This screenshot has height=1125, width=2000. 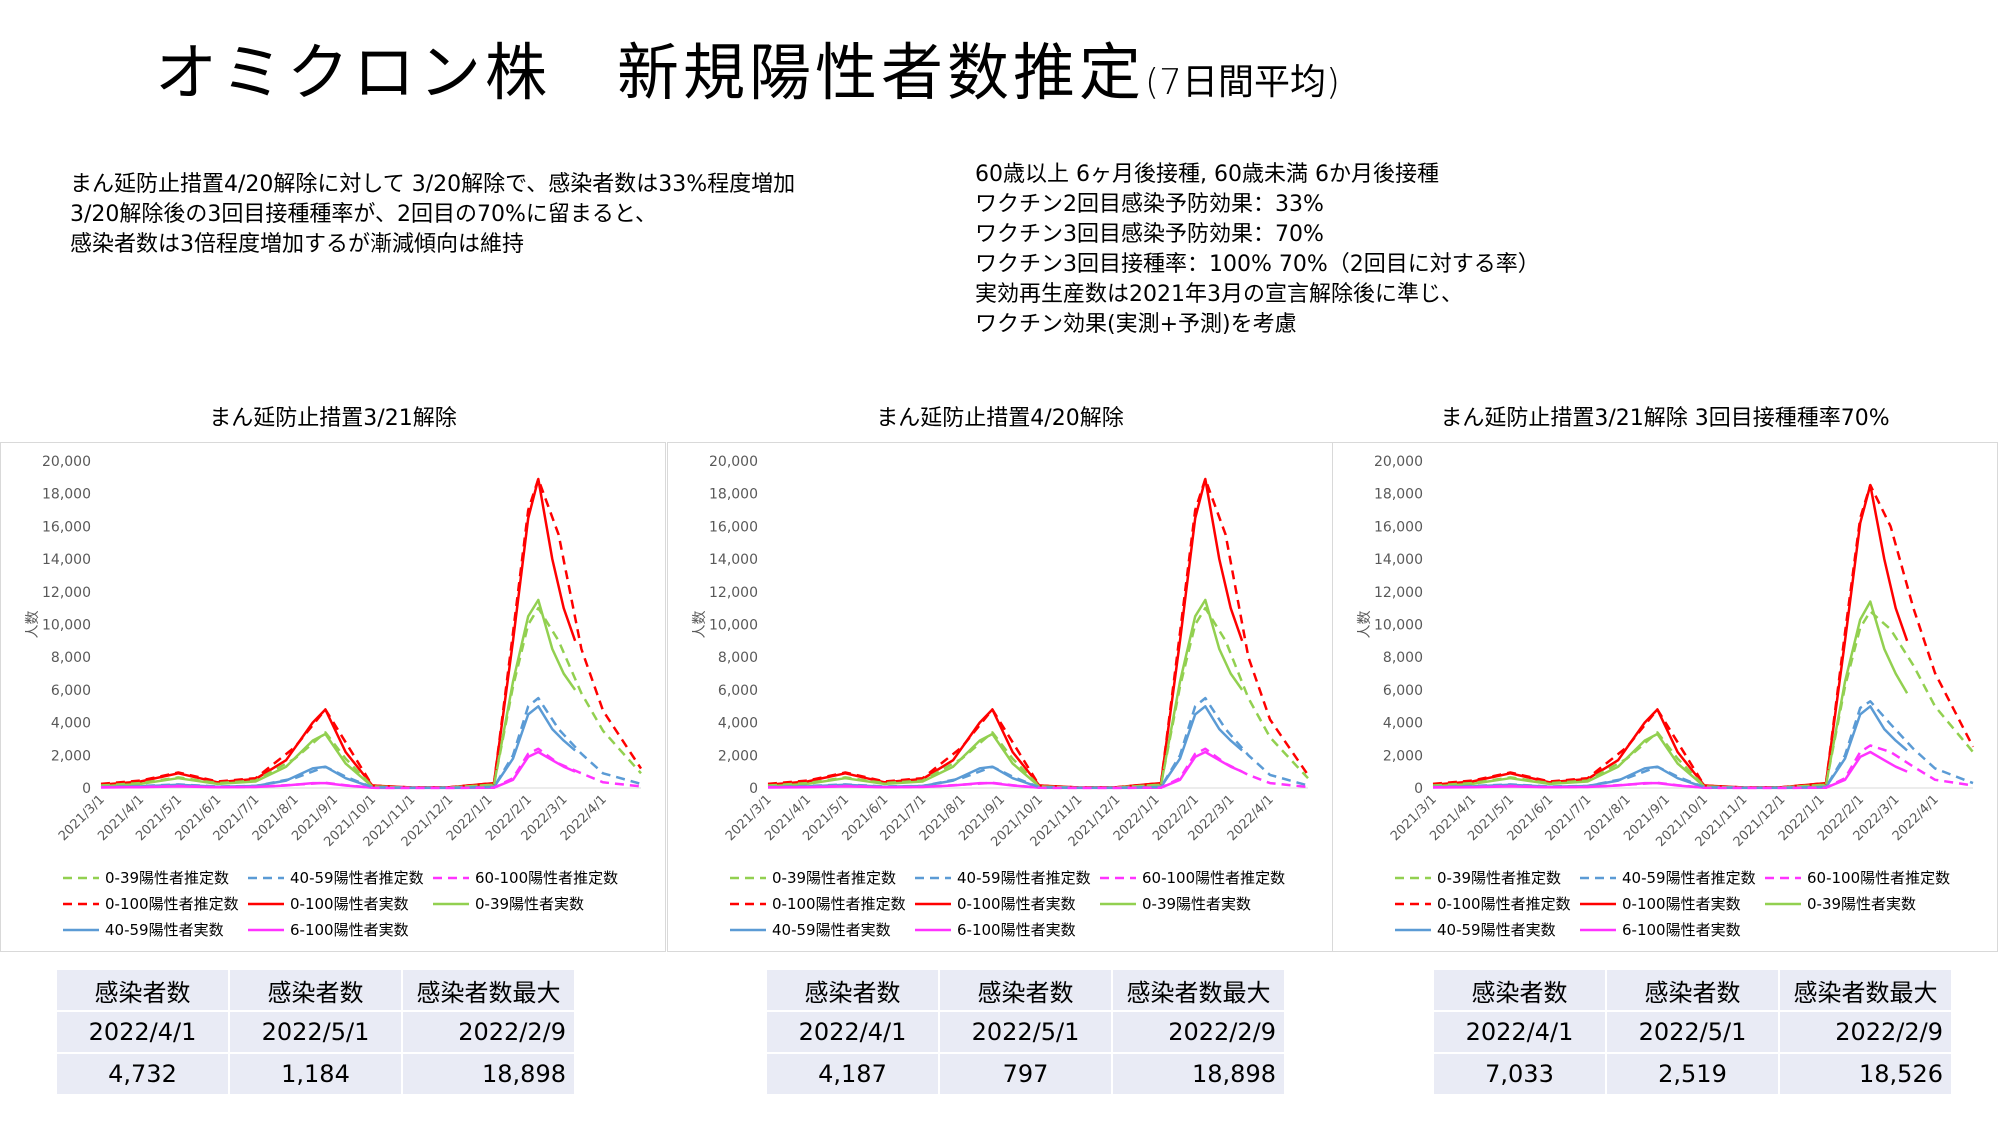 I want to click on note-line: ワクチン2回目感染予防効果：33%, so click(x=1149, y=204).